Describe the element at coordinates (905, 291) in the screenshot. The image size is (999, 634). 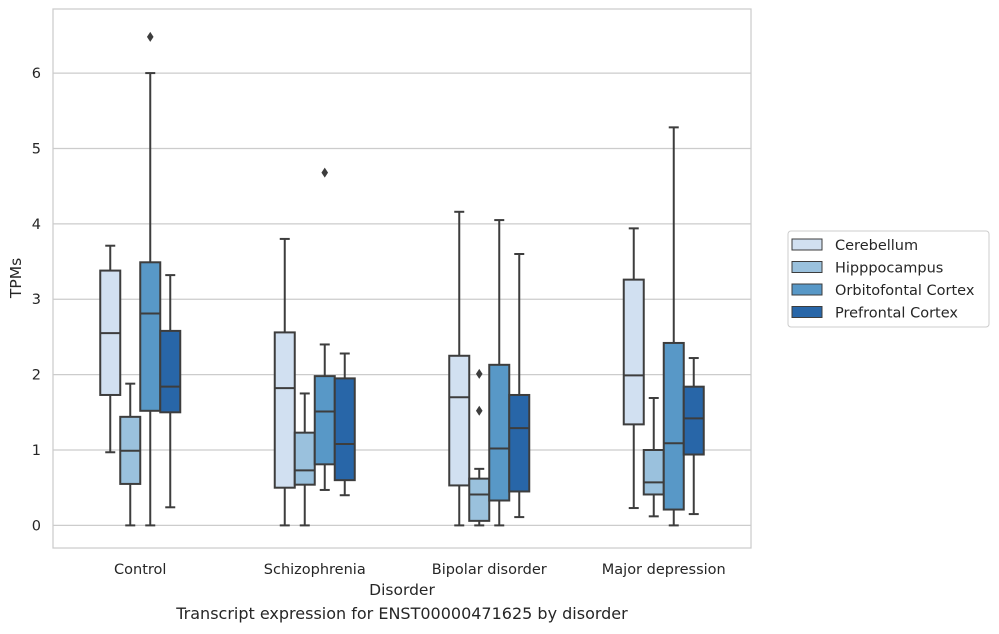
I see `legend-label: Orbitofontal Cortex` at that location.